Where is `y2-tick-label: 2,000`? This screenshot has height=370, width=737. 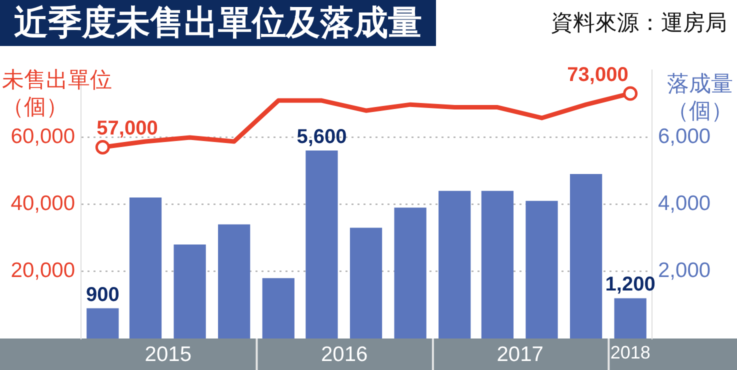 y2-tick-label: 2,000 is located at coordinates (684, 270).